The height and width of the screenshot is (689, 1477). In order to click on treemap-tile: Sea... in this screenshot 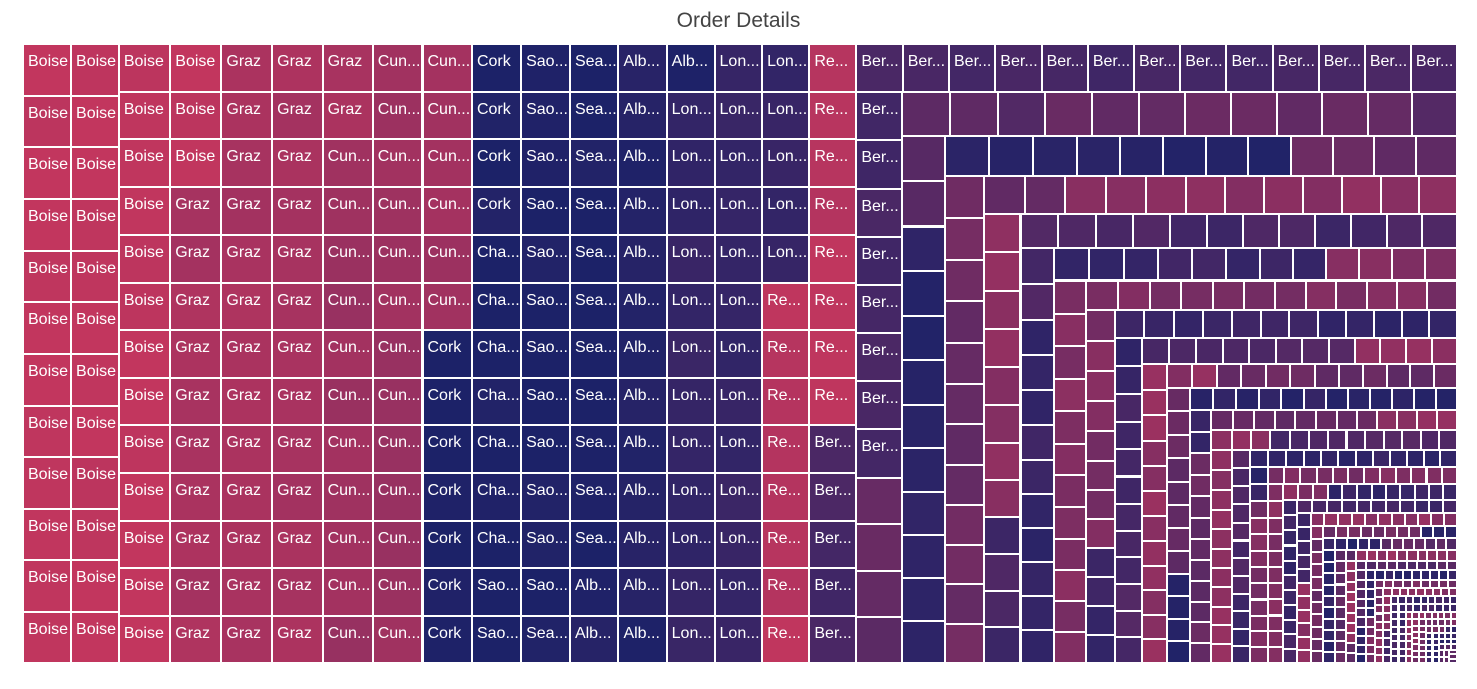, I will do `click(594, 449)`.